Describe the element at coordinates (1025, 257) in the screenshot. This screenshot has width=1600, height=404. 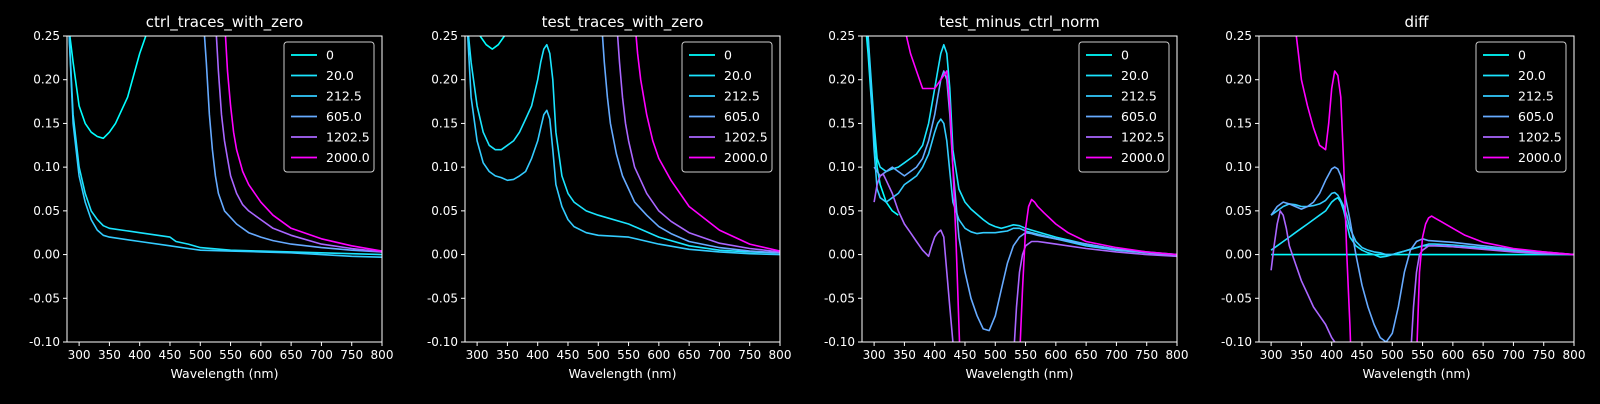
I see `series-line-1202.5` at that location.